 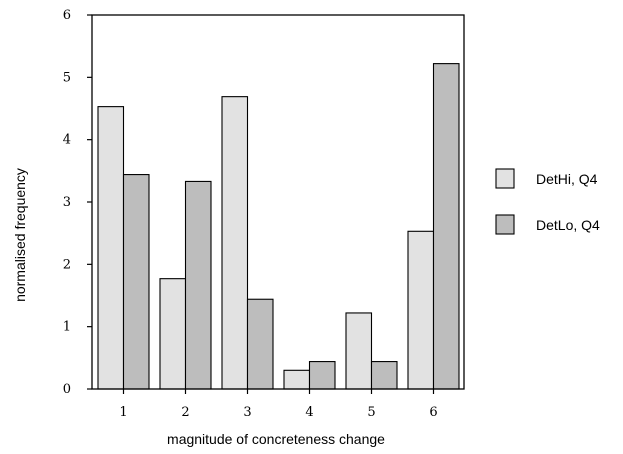 I want to click on y-tick-label: 2, so click(x=67, y=264).